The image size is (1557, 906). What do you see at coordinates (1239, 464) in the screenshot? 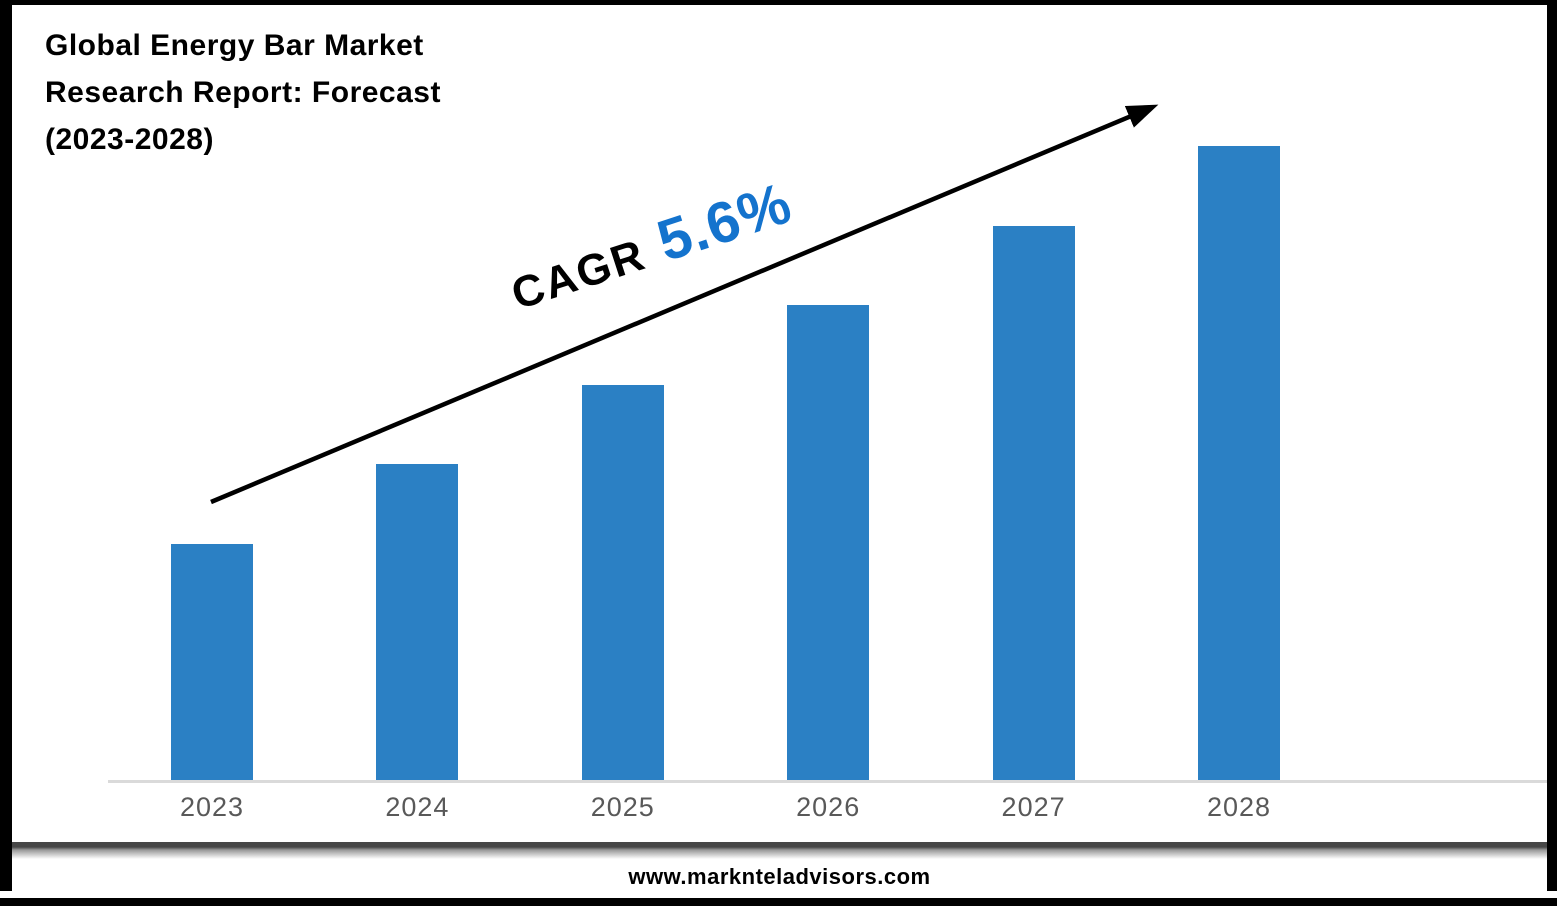
I see `bar-2028` at bounding box center [1239, 464].